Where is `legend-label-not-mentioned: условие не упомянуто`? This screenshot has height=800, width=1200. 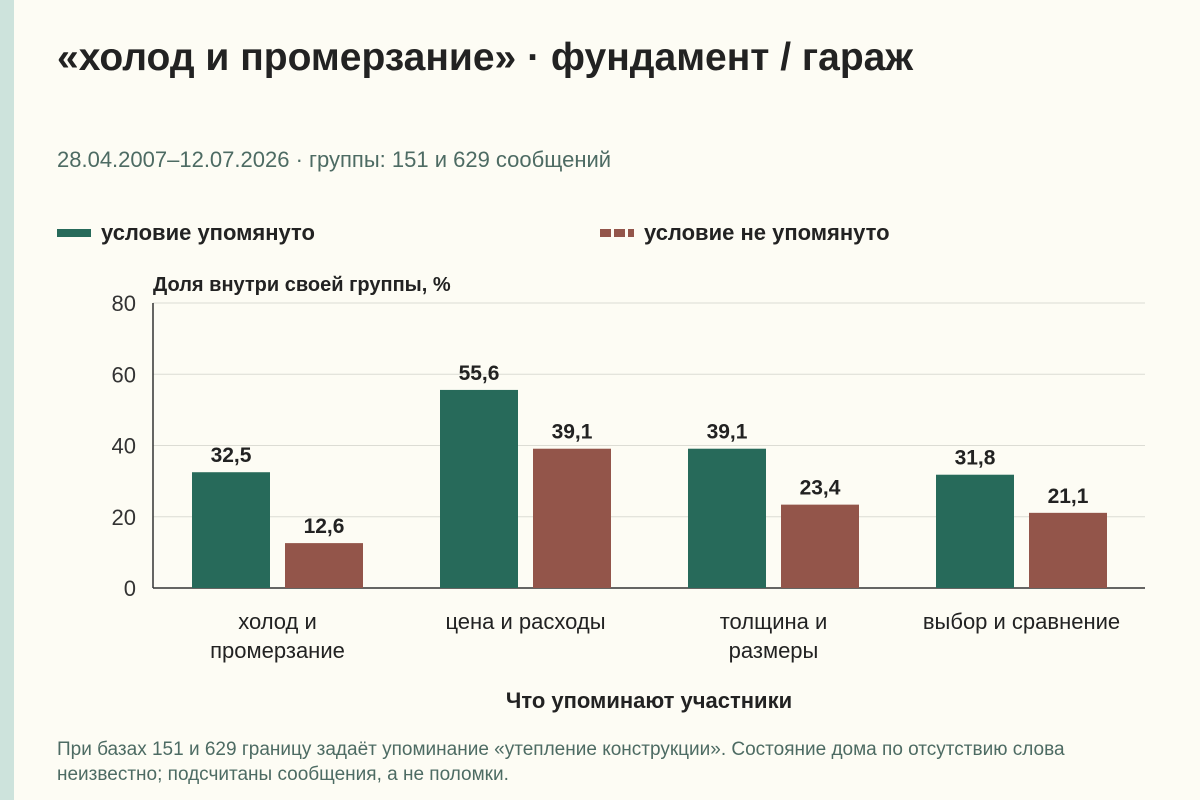
legend-label-not-mentioned: условие не упомянуто is located at coordinates (767, 232).